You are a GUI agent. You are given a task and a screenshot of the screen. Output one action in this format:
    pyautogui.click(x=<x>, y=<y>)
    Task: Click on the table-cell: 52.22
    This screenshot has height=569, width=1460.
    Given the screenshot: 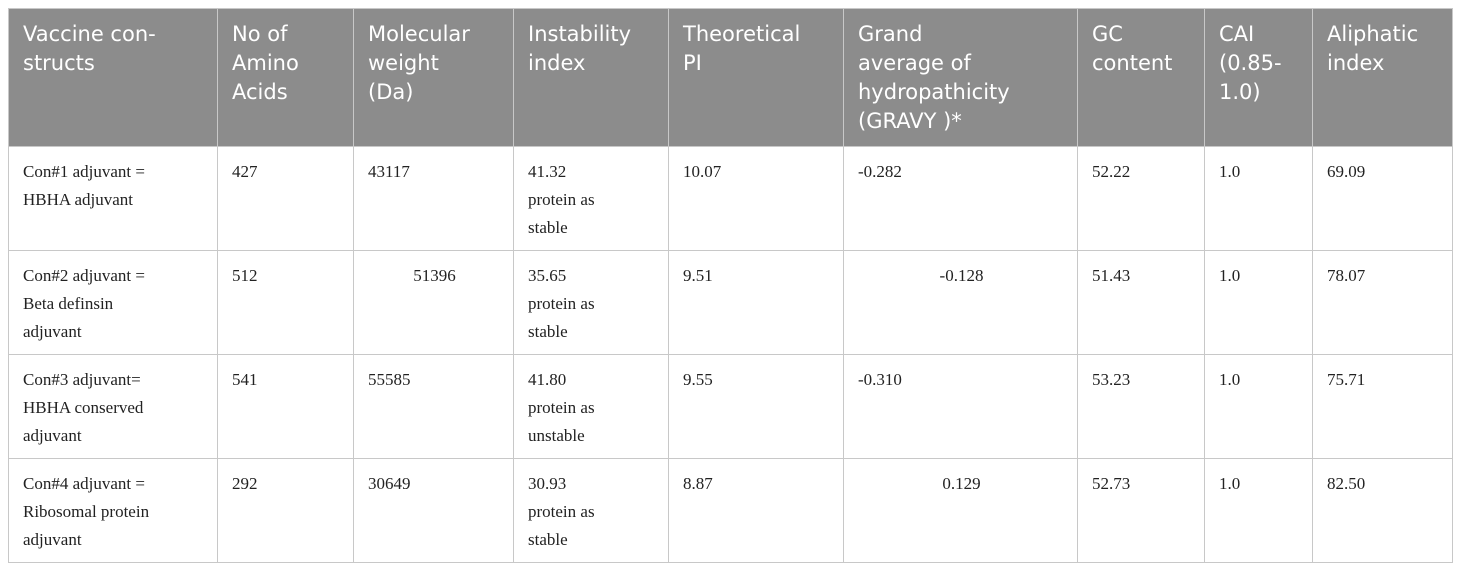 What is the action you would take?
    pyautogui.click(x=1141, y=198)
    